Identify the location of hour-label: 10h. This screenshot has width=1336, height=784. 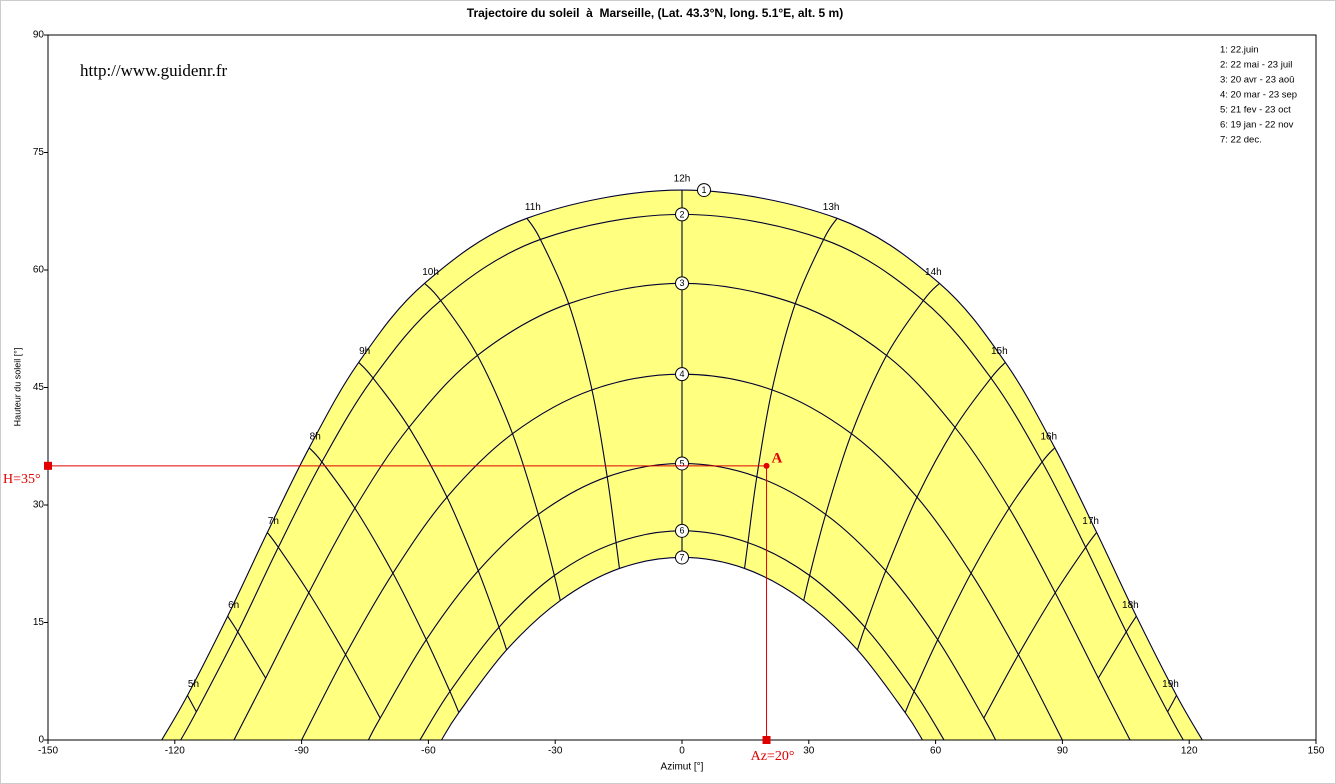
(430, 272).